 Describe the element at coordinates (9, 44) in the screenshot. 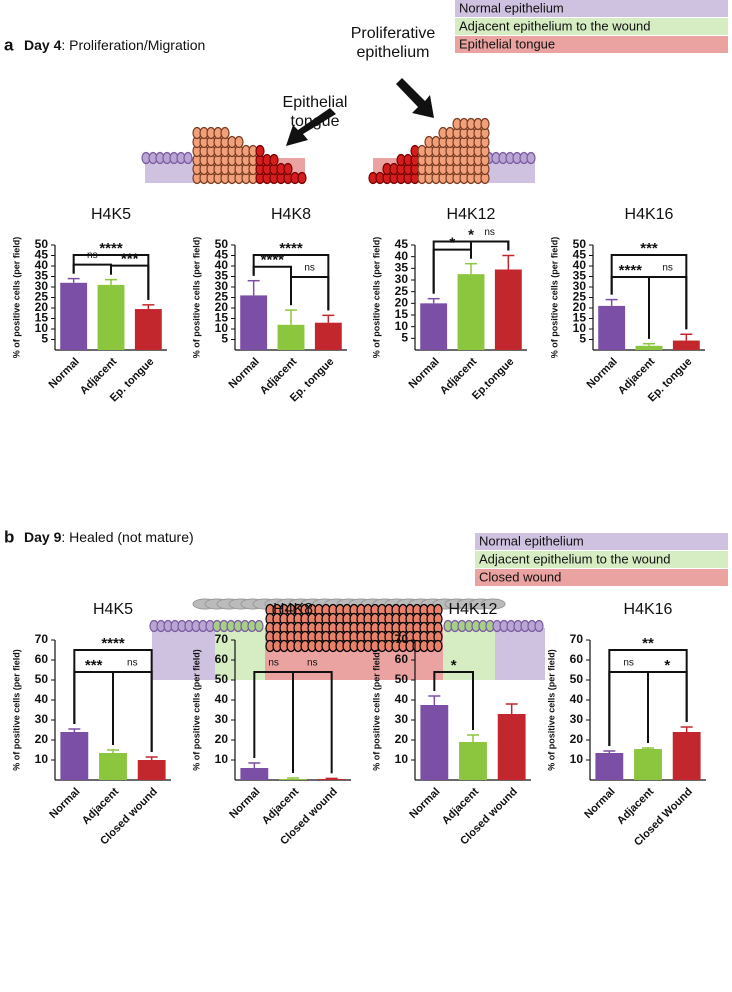

I see `panel-label: a` at that location.